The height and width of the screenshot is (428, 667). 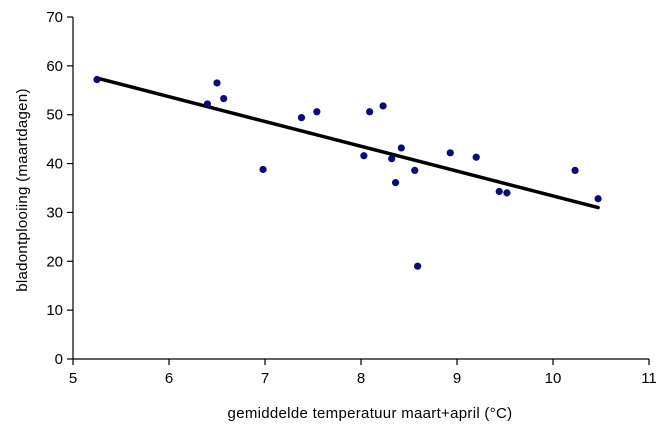 I want to click on x-tick-label: 8, so click(x=361, y=378).